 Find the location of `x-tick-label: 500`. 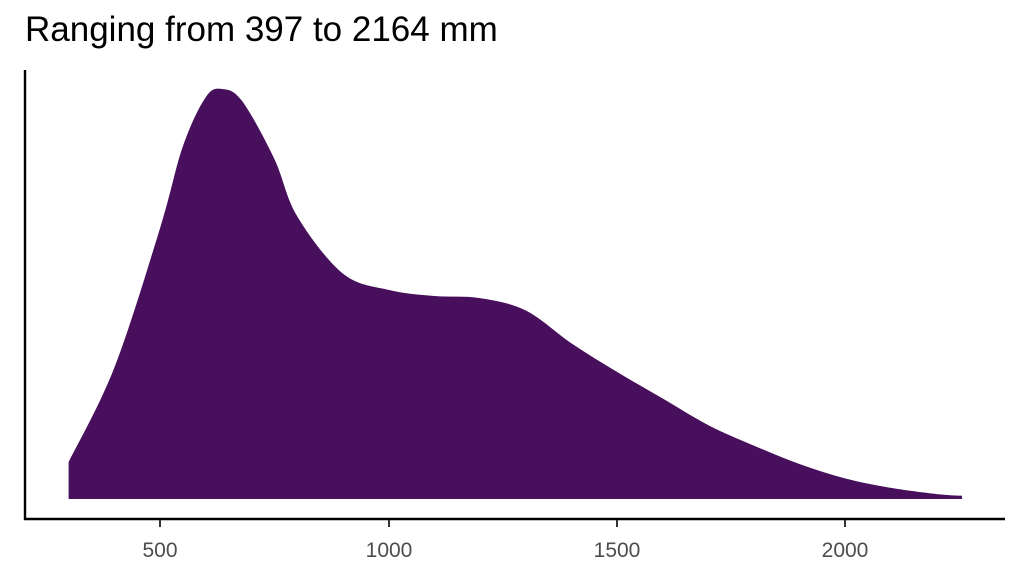

x-tick-label: 500 is located at coordinates (159, 550).